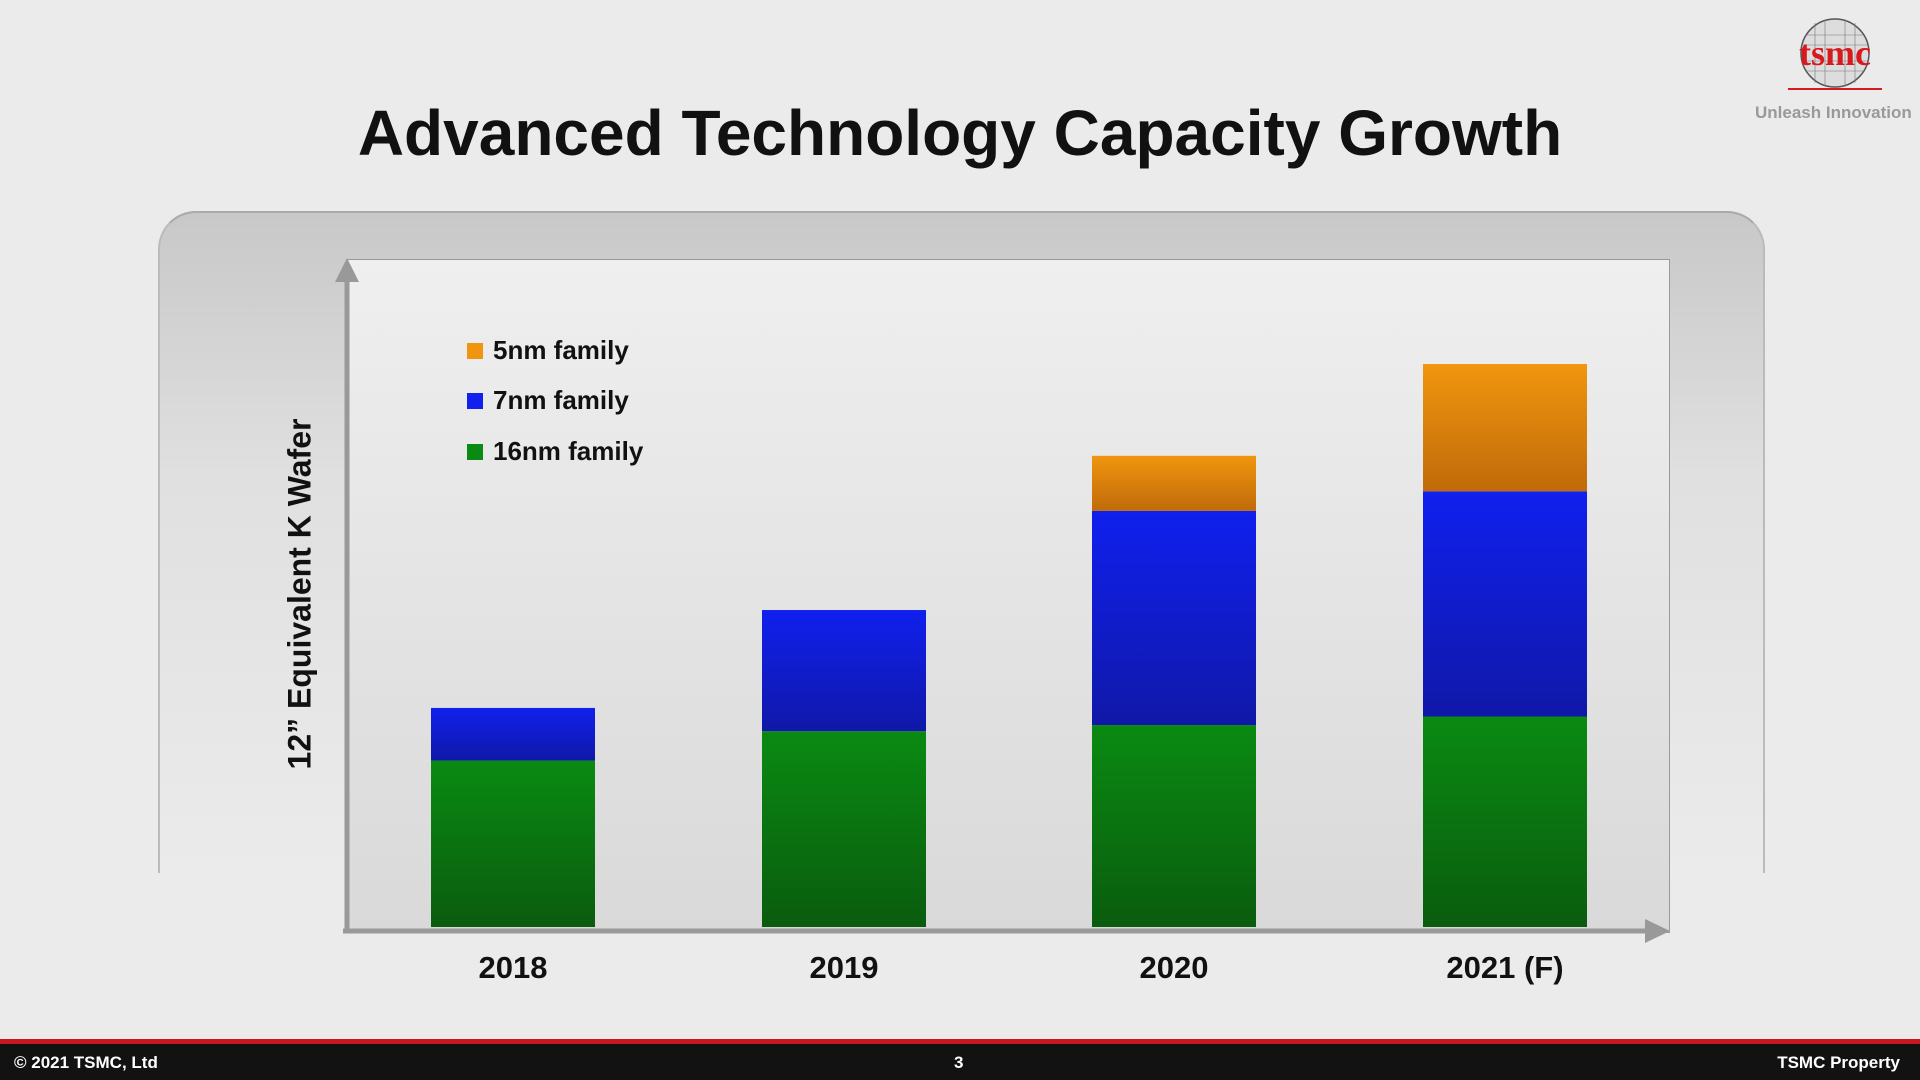  I want to click on bar-16nm-family-2020, so click(1174, 826).